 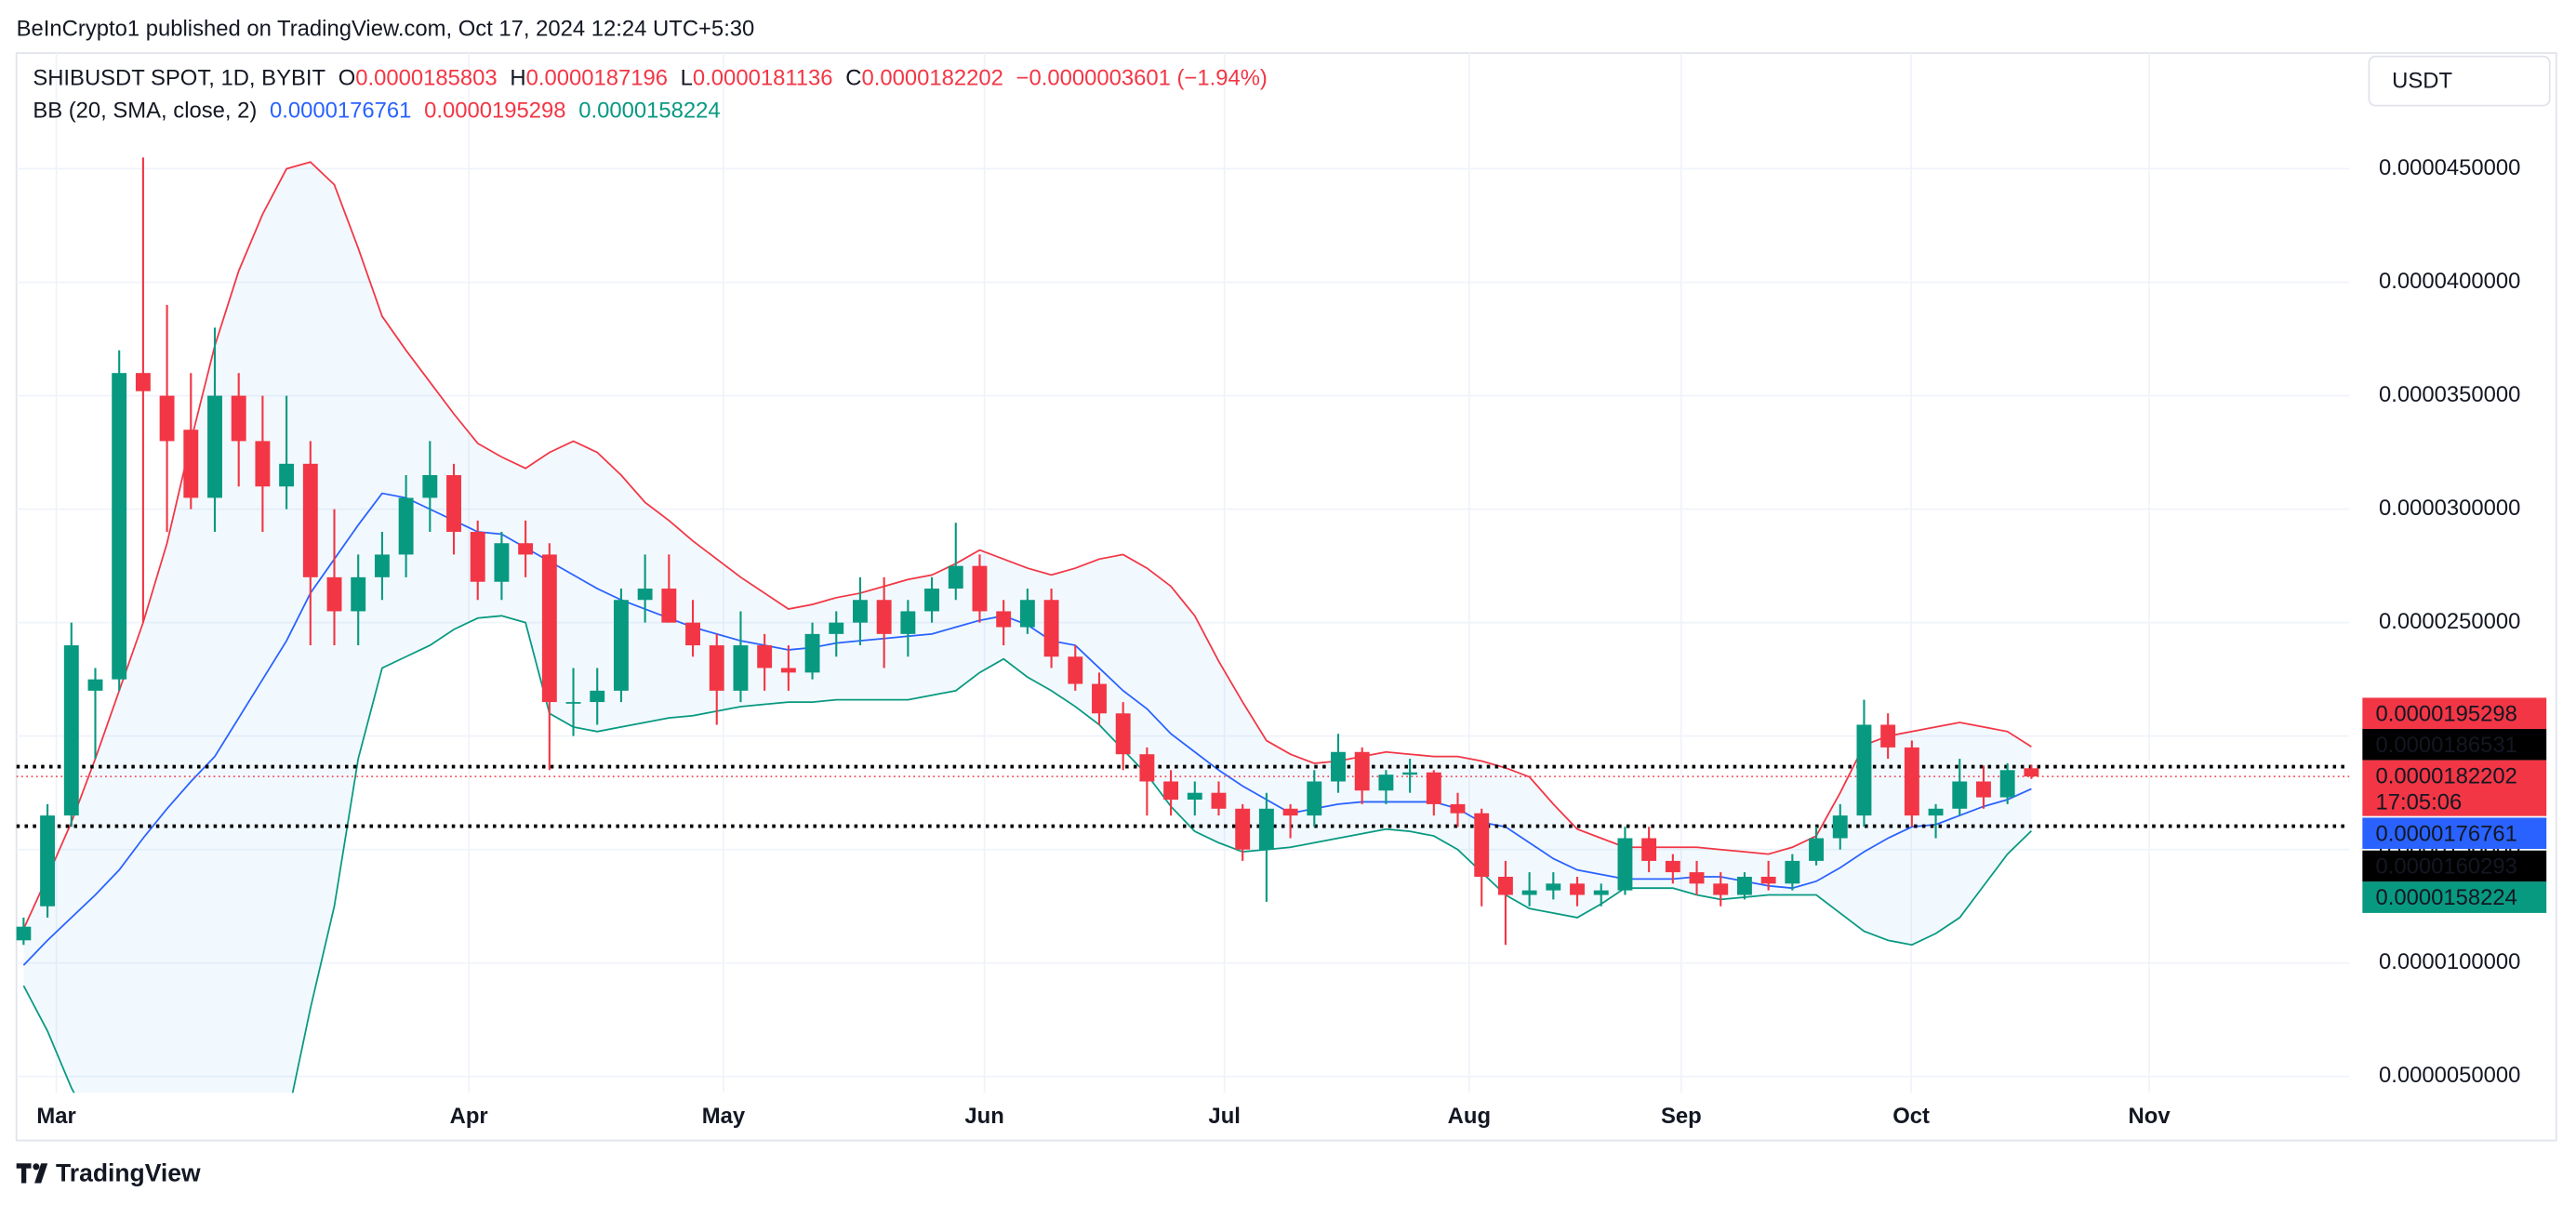 What do you see at coordinates (2449, 508) in the screenshot?
I see `y-tick-label: 0.0000300000` at bounding box center [2449, 508].